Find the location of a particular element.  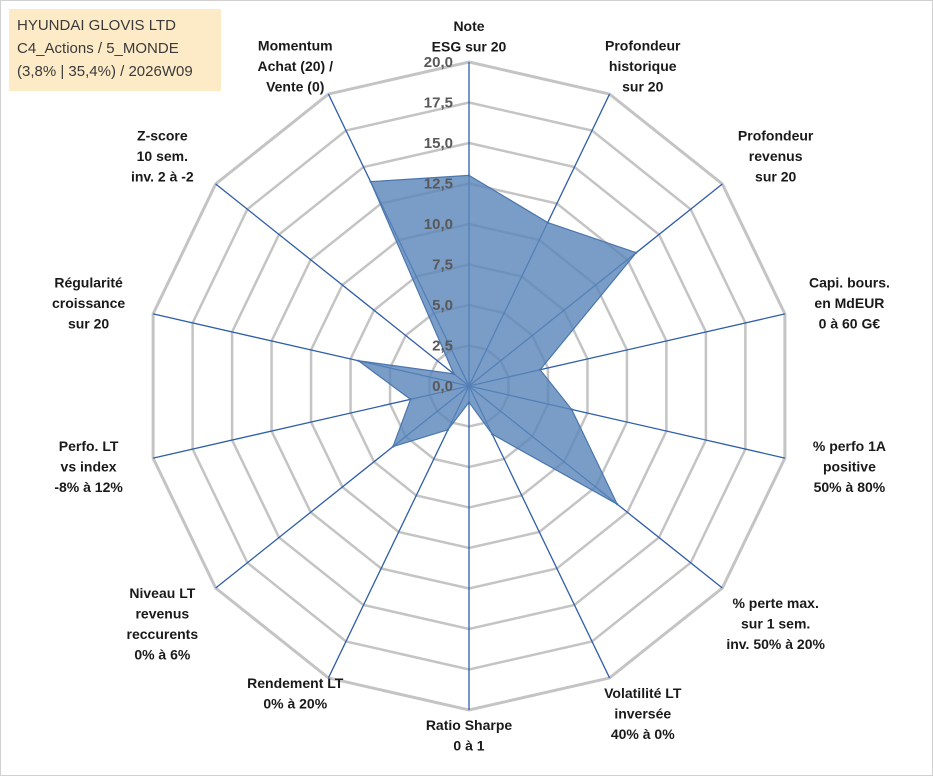

series-area is located at coordinates (498, 340).